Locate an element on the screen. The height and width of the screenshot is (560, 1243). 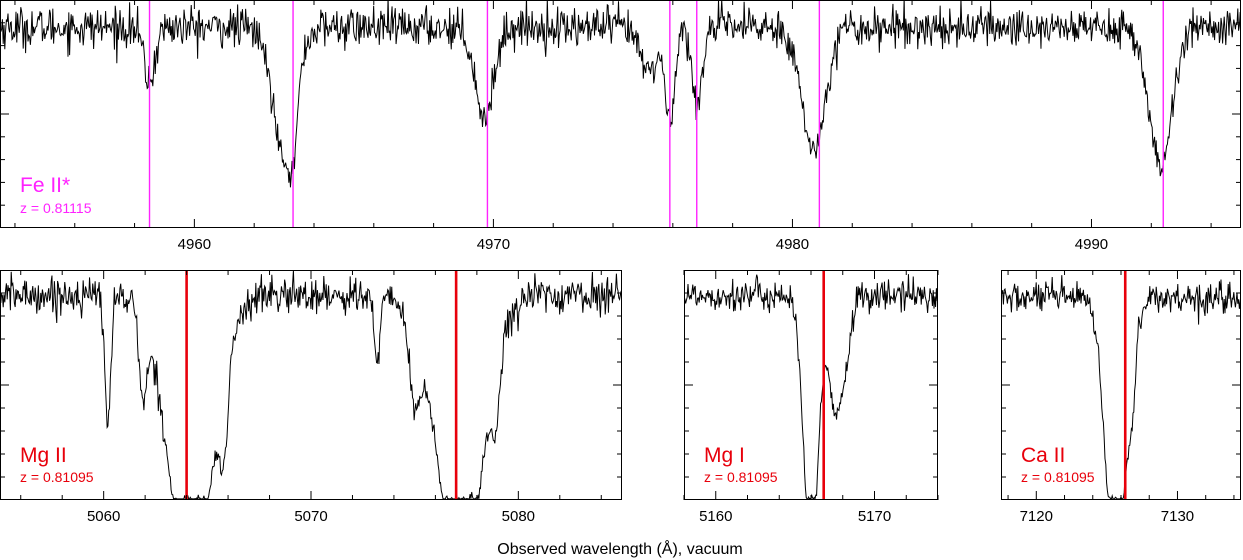
x-tick-label-fe-1: 4970 is located at coordinates (493, 244).